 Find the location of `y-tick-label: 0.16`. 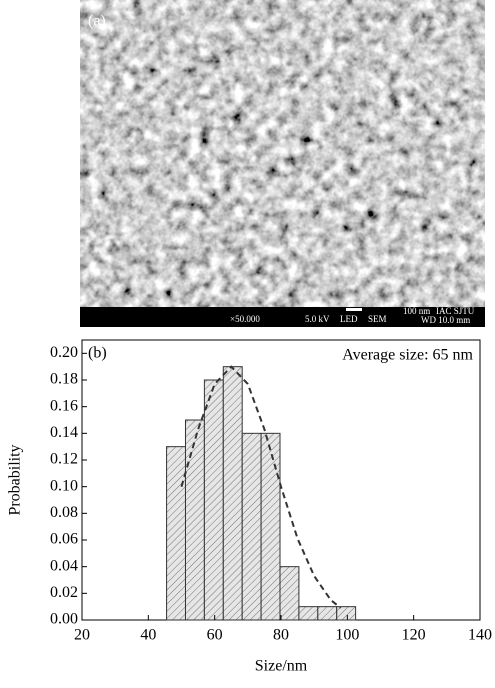

y-tick-label: 0.16 is located at coordinates (64, 405).